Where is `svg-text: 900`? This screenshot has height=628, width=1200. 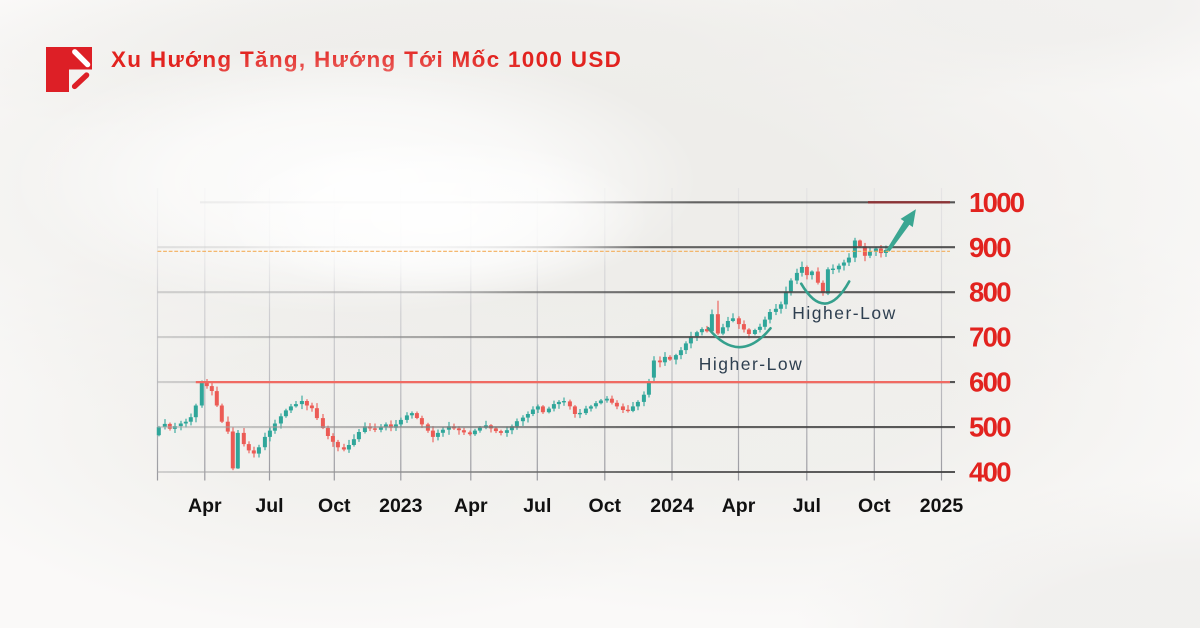 svg-text: 900 is located at coordinates (990, 247).